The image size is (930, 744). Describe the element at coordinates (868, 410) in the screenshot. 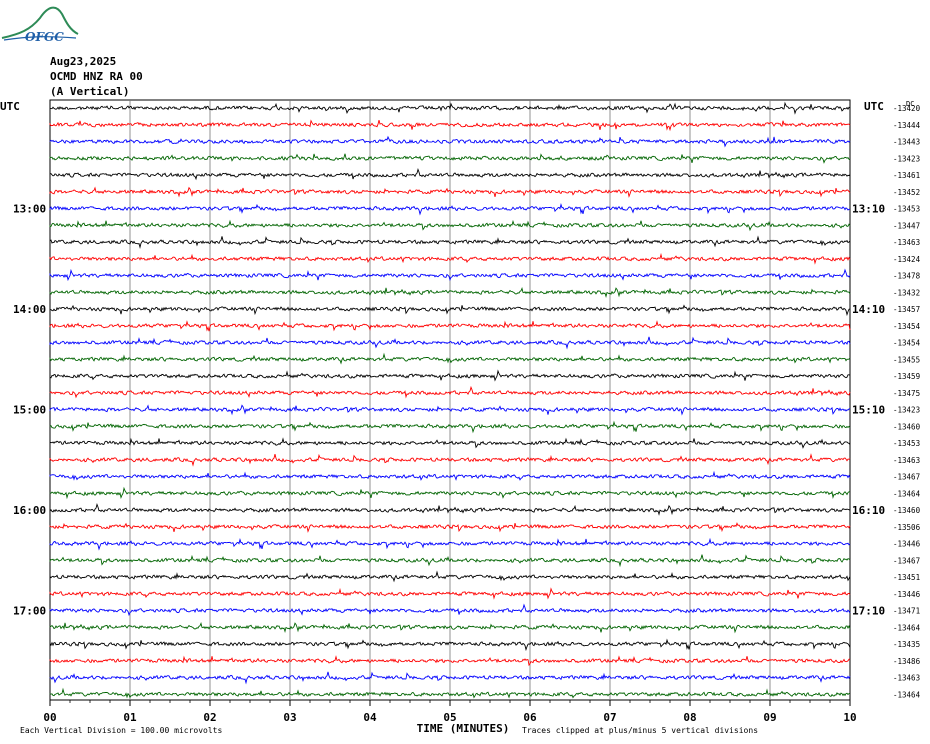

I see `right-hour-label: 15:10` at that location.